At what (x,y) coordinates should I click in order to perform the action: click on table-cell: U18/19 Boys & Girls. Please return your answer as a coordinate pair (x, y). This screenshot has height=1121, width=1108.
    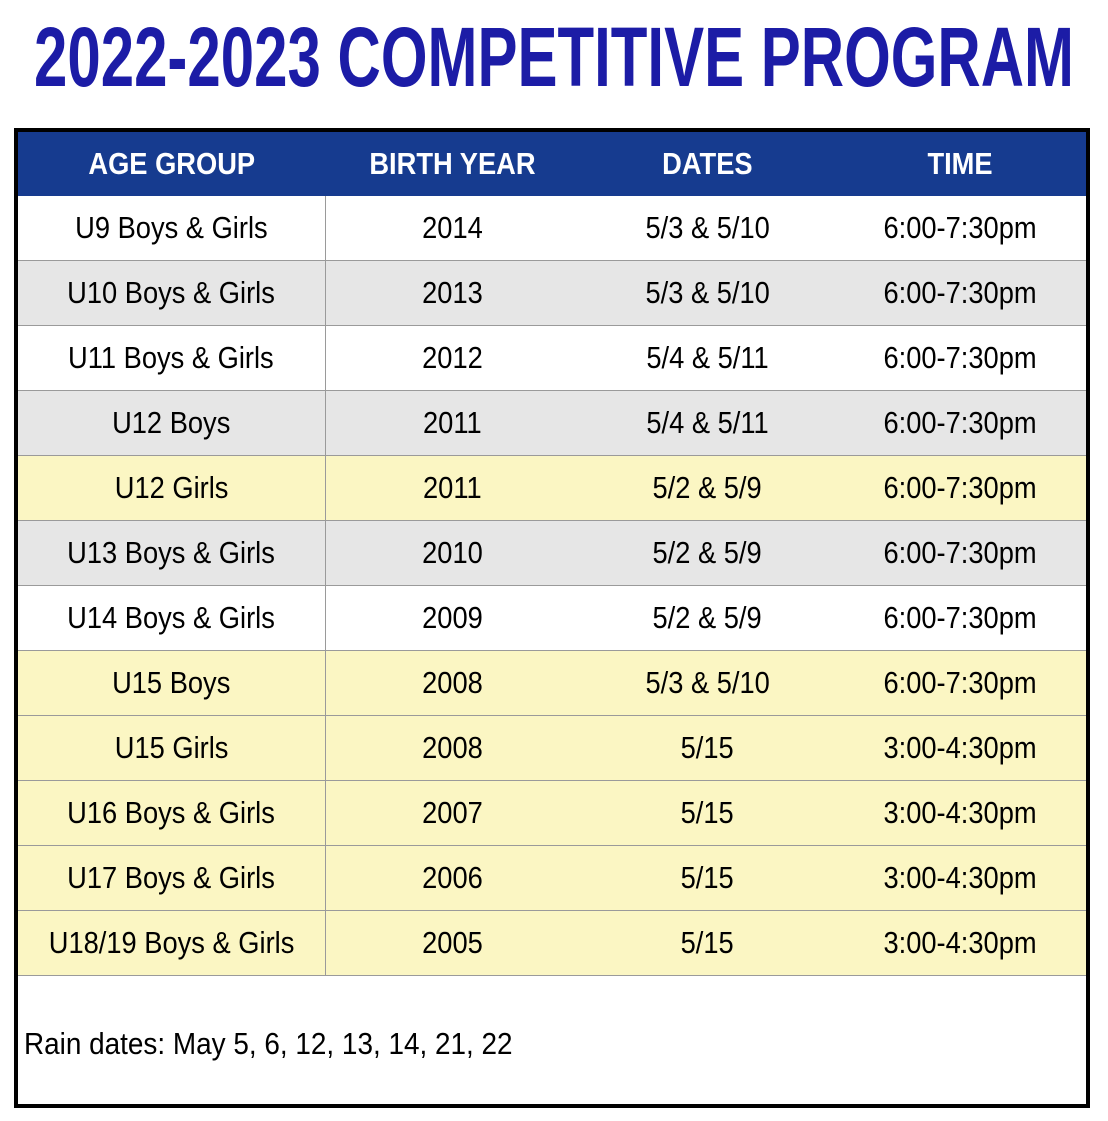
    Looking at the image, I should click on (172, 943).